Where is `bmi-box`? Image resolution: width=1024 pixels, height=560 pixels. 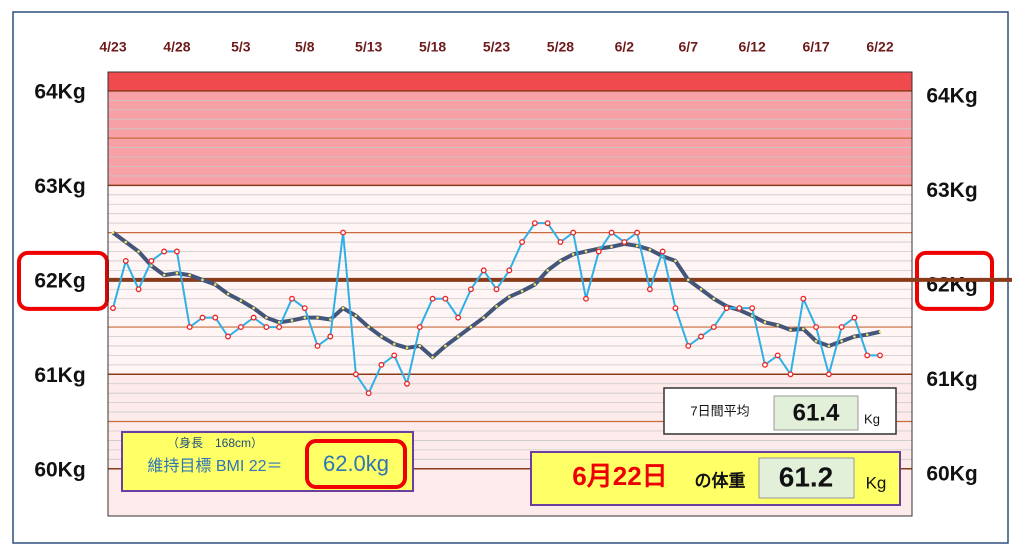 bmi-box is located at coordinates (267, 461).